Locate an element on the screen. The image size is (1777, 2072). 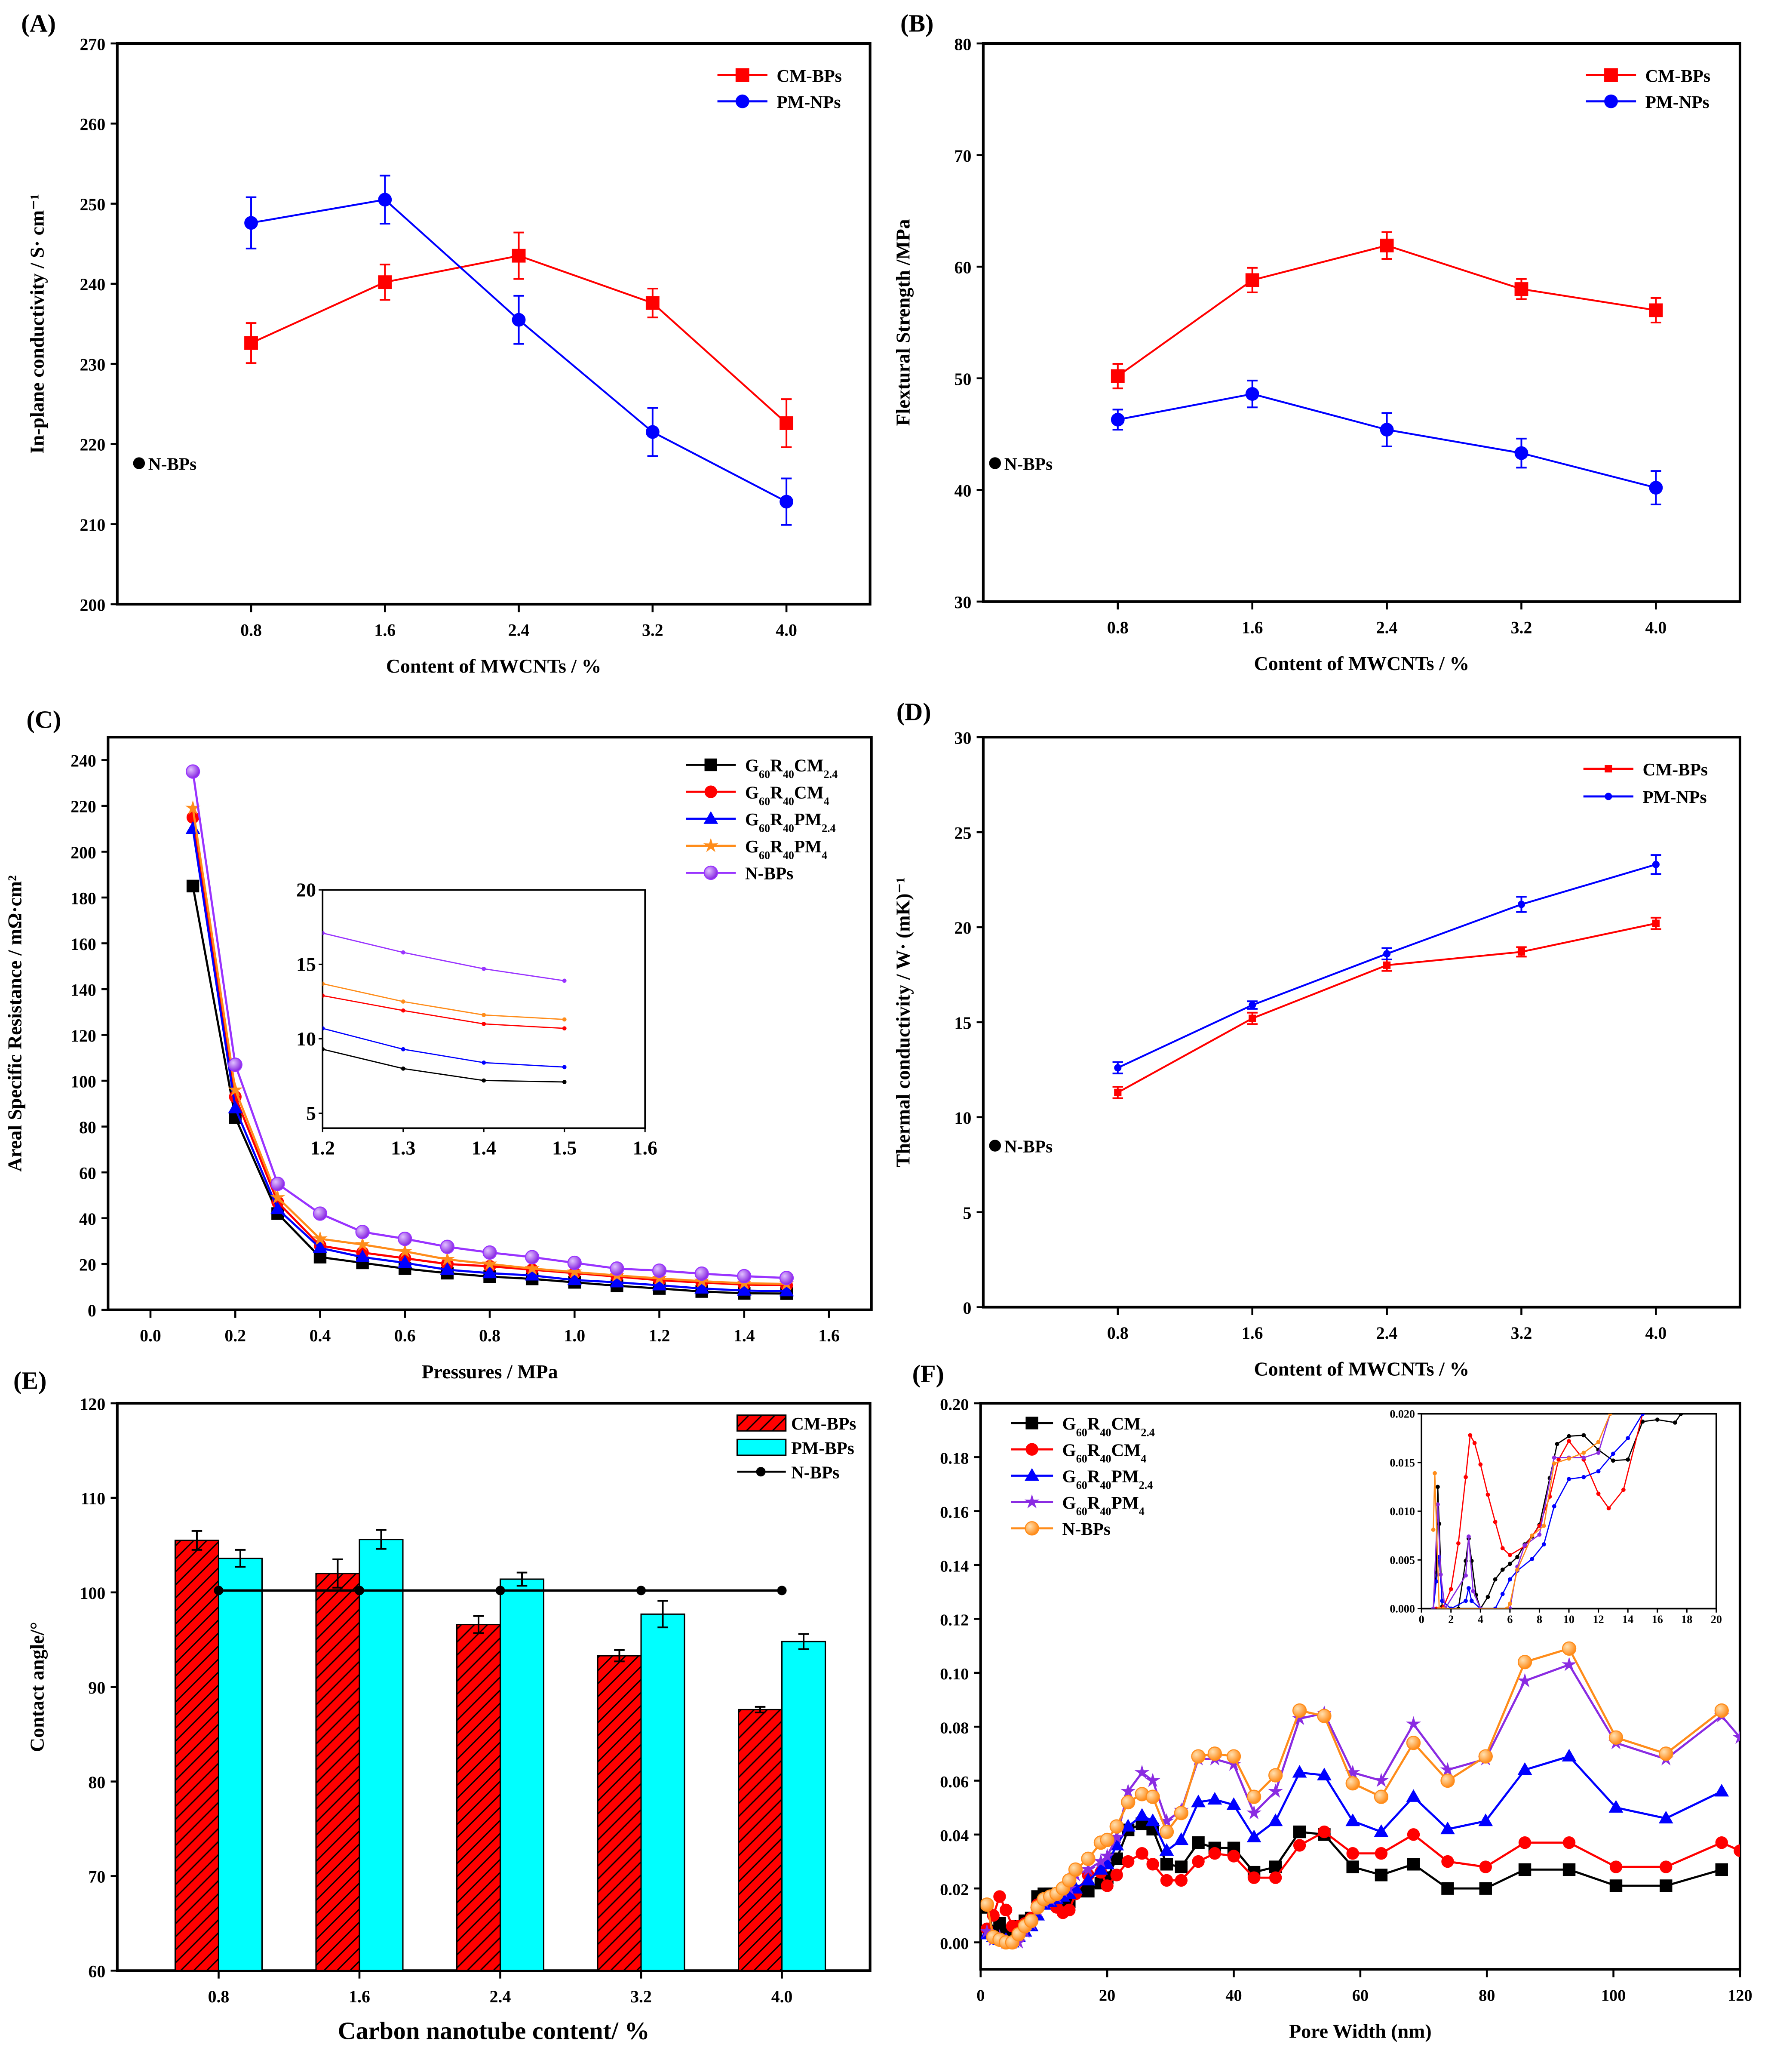
label-part: G is located at coordinates (752, 819).